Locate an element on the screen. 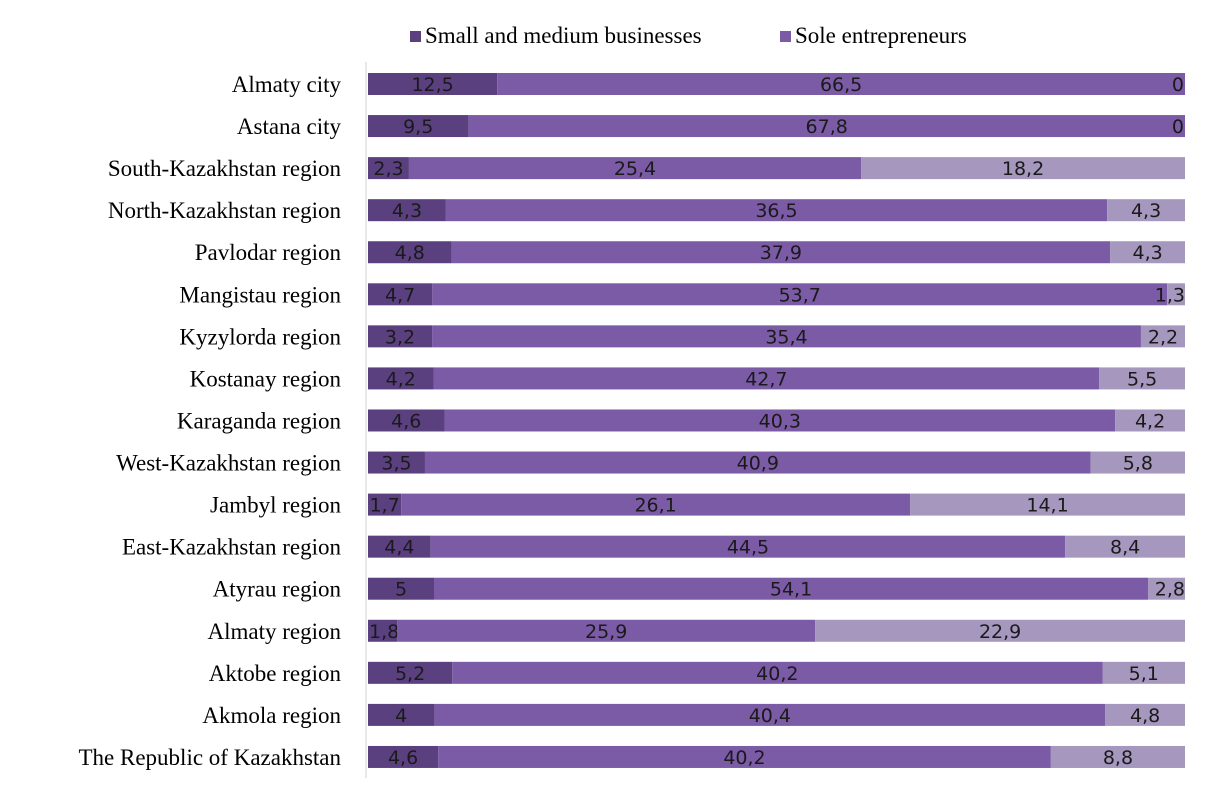  category-label: Astana city is located at coordinates (289, 126).